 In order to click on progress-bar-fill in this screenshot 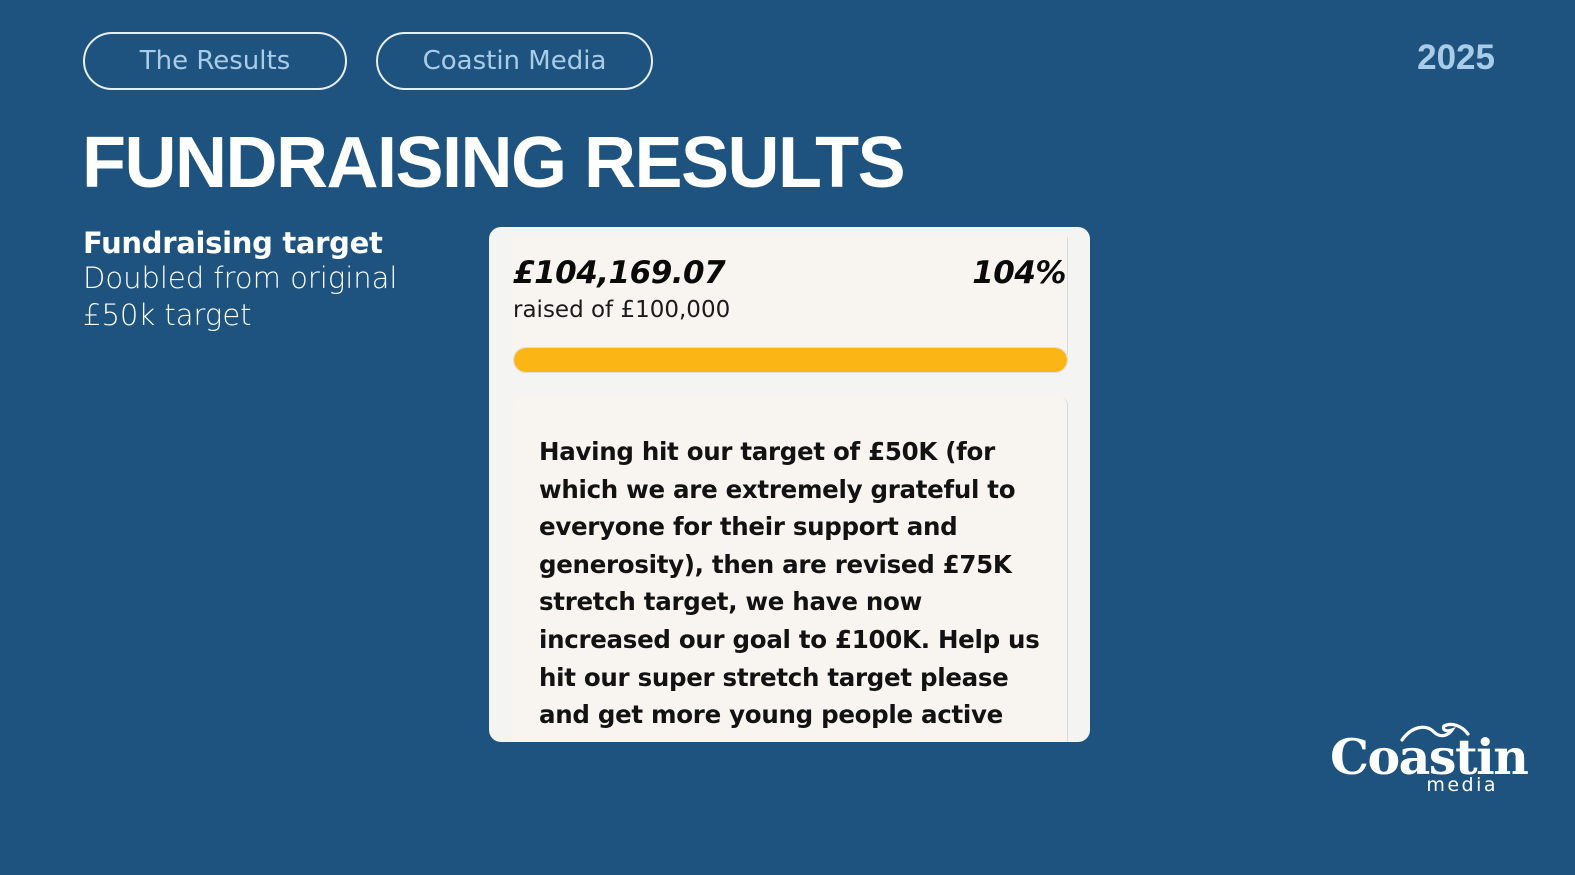, I will do `click(790, 360)`.